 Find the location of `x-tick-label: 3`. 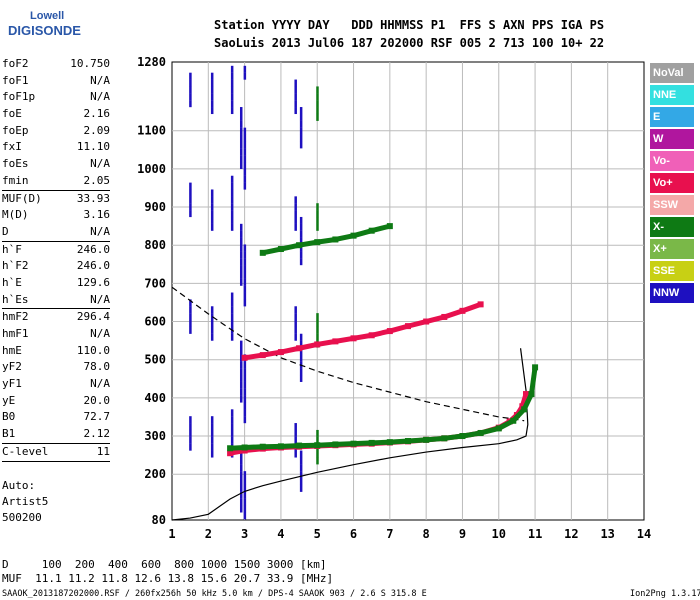

x-tick-label: 3 is located at coordinates (244, 534).